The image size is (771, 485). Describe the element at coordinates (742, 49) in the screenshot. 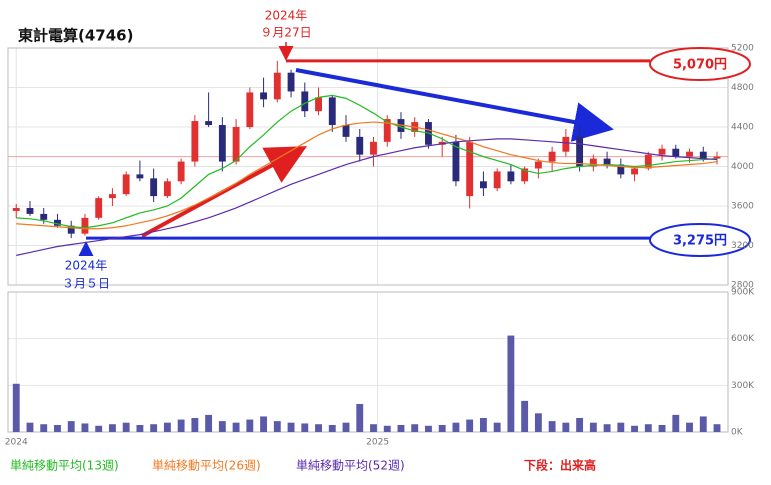

I see `y-tick-label: 5200` at that location.